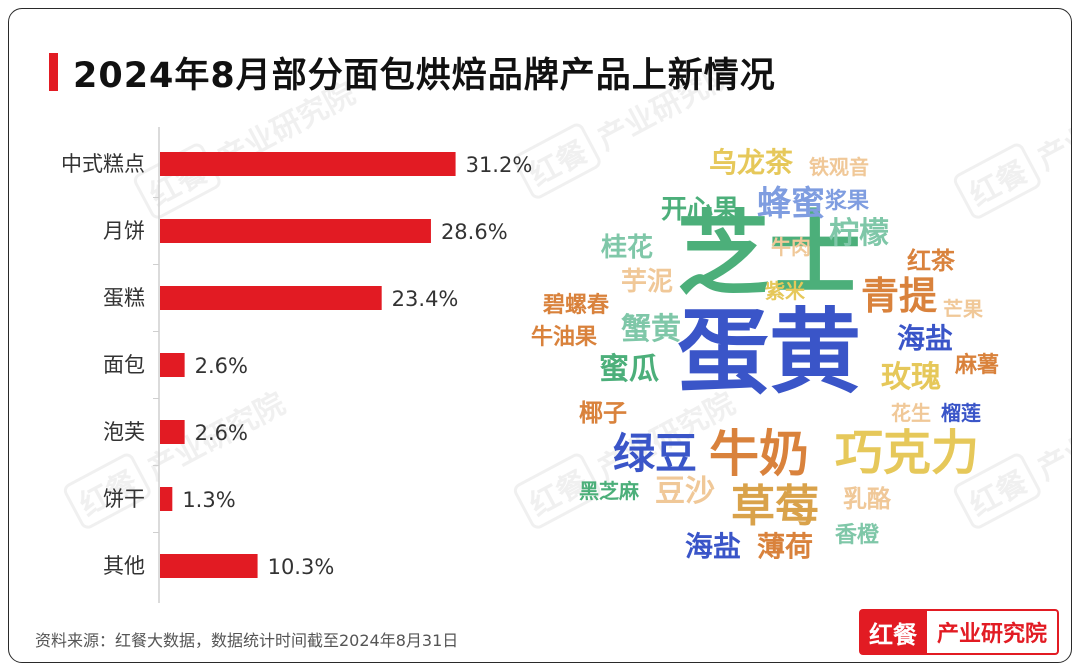  Describe the element at coordinates (655, 453) in the screenshot. I see `word-cloud-term: 绿豆` at that location.